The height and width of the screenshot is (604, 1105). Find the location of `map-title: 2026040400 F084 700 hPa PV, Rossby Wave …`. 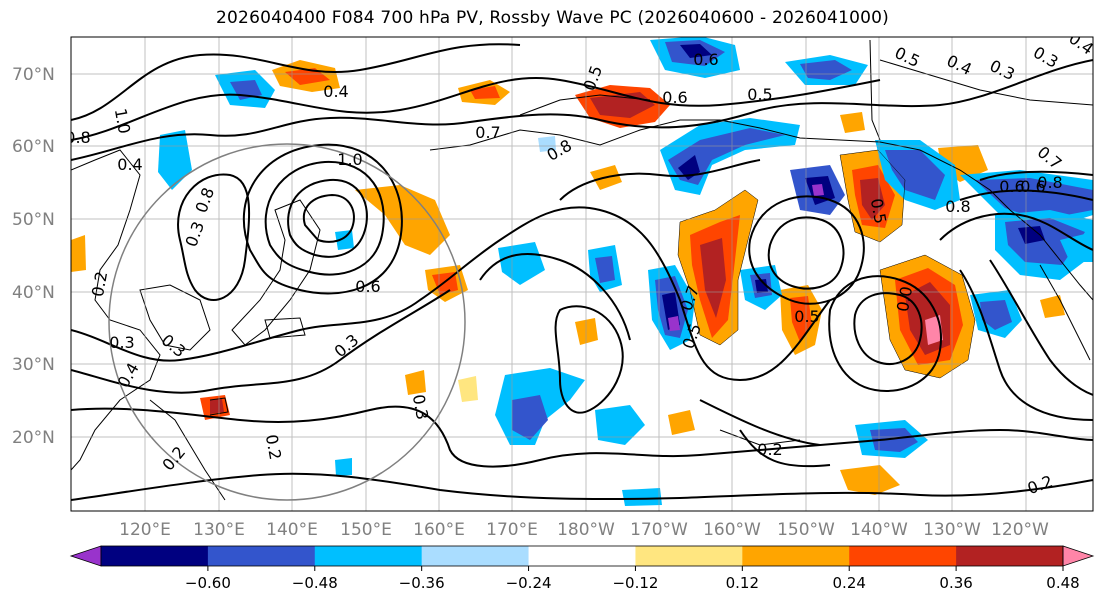

map-title: 2026040400 F084 700 hPa PV, Rossby Wave … is located at coordinates (552, 18).